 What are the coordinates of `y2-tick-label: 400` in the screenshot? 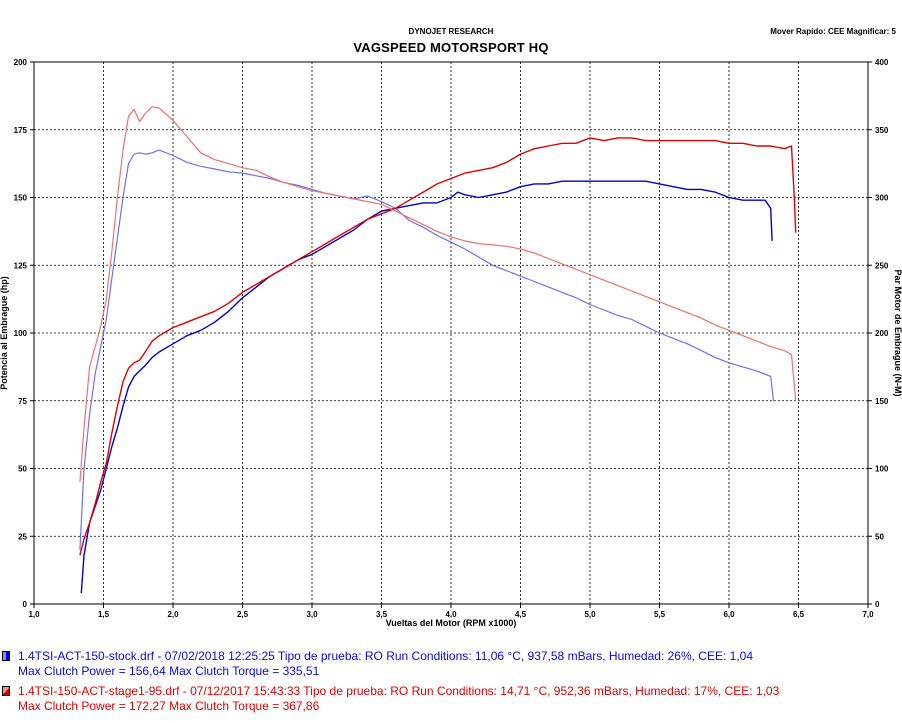 It's located at (882, 62).